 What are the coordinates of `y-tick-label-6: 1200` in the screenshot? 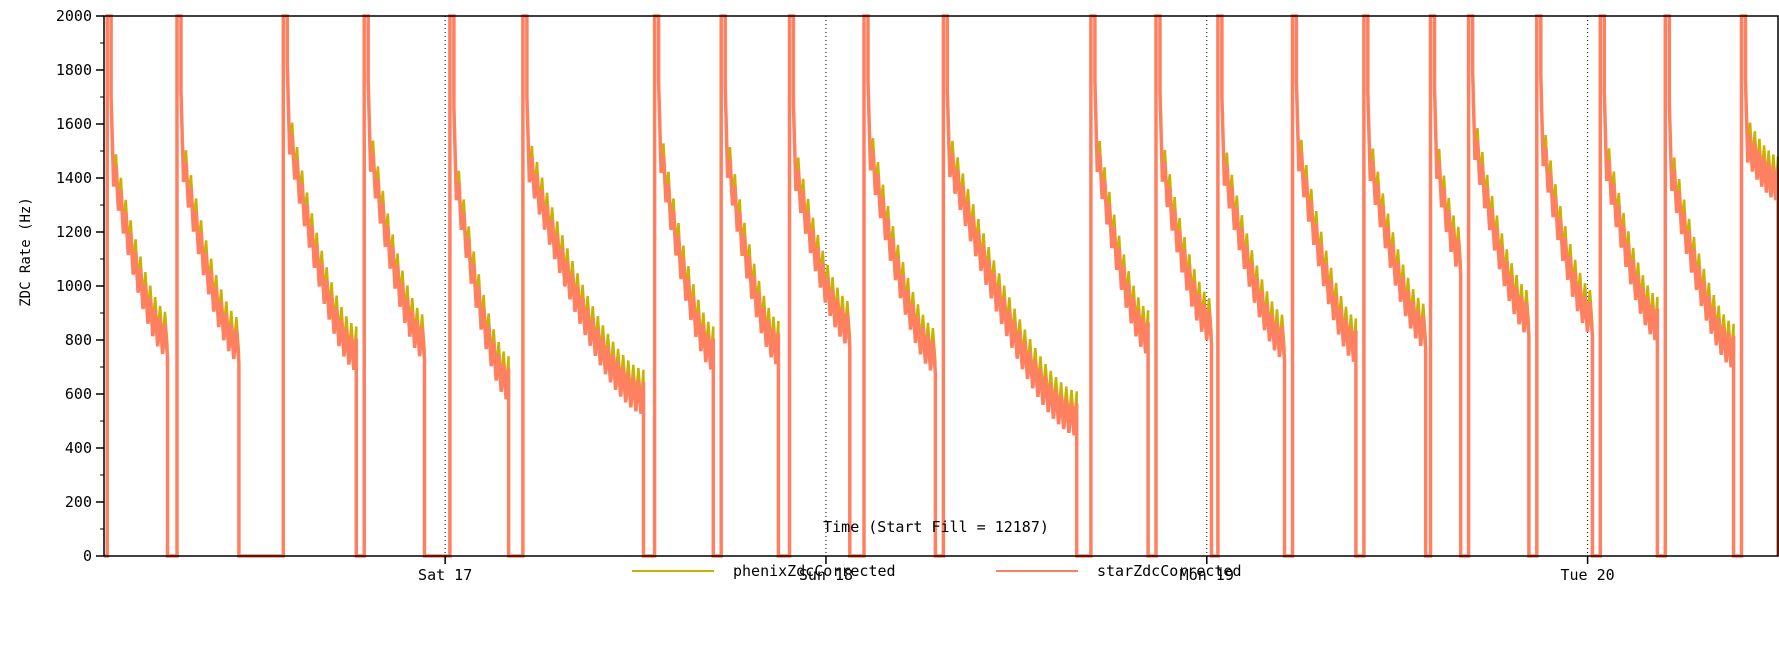 It's located at (74, 232).